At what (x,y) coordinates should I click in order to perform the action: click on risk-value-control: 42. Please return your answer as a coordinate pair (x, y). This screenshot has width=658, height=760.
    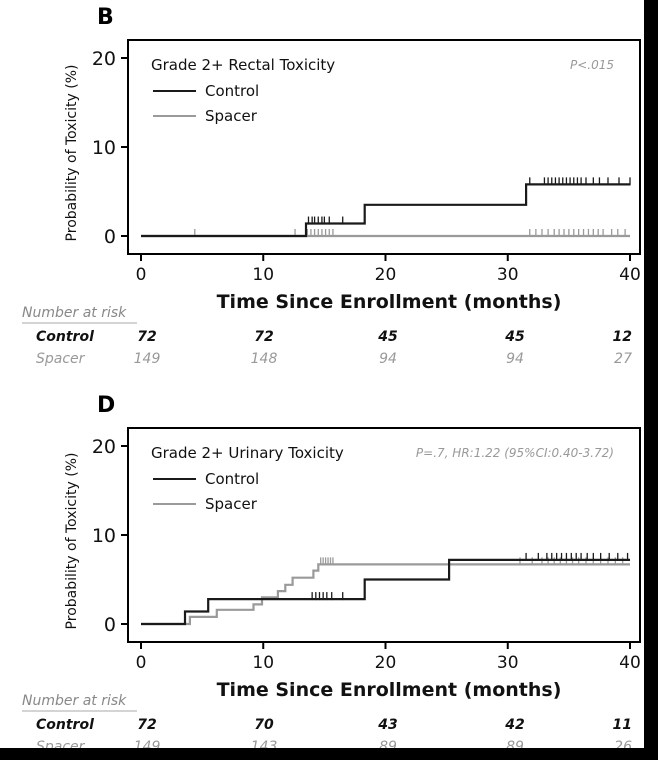
    Looking at the image, I should click on (514, 725).